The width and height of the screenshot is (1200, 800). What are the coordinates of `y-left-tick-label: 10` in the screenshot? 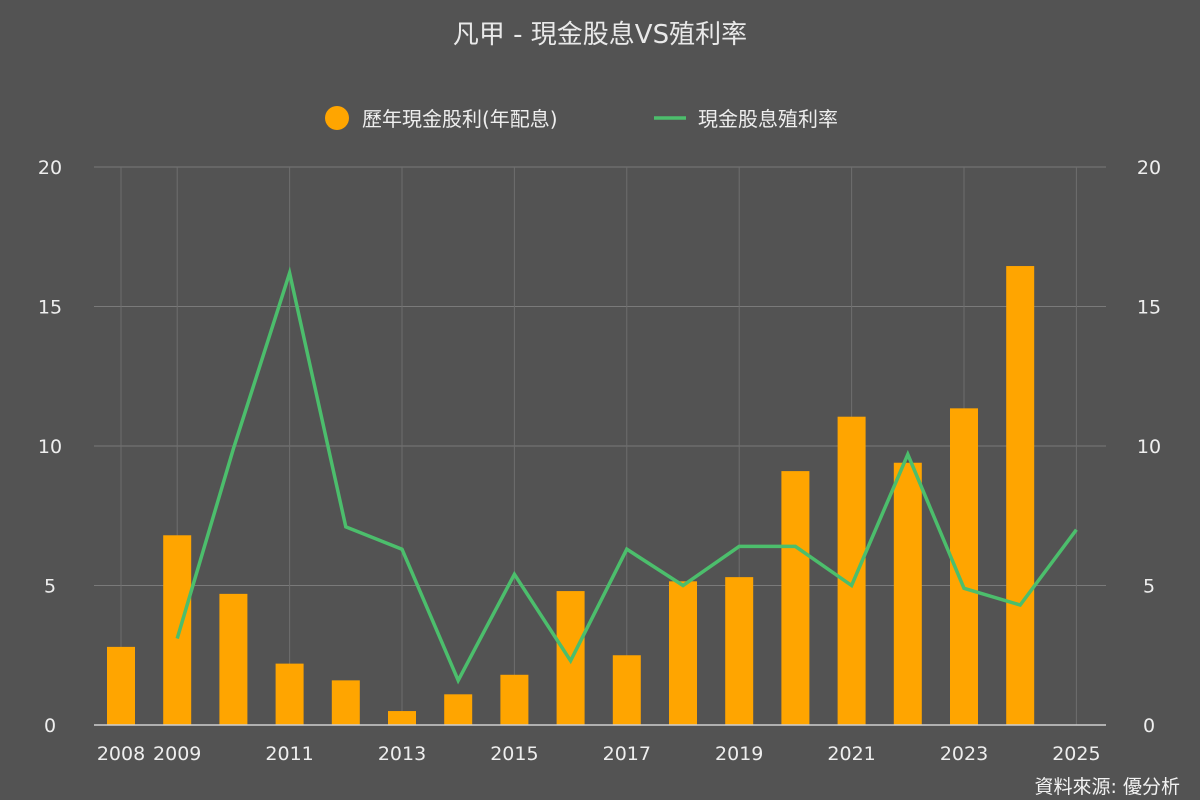 It's located at (50, 447).